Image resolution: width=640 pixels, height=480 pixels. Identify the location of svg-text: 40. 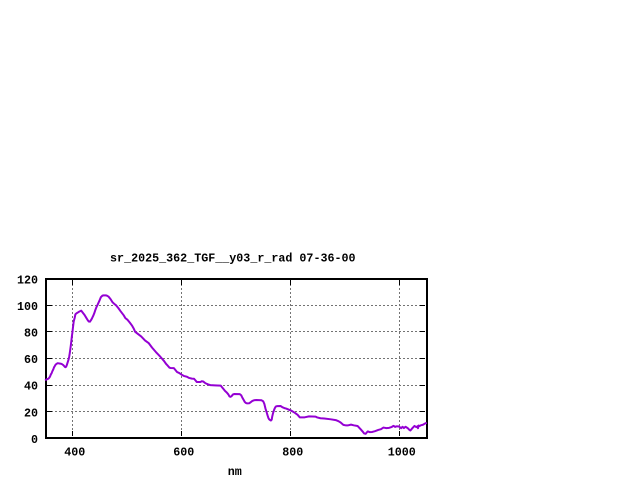
(31, 387).